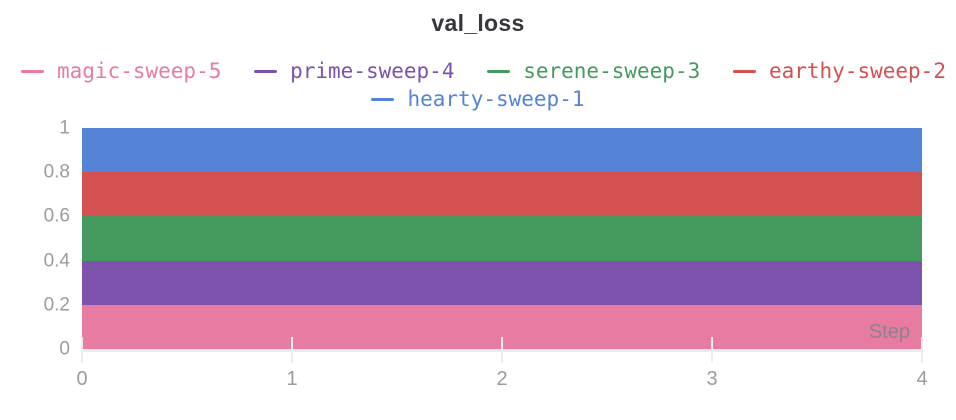 This screenshot has height=420, width=956. What do you see at coordinates (372, 71) in the screenshot?
I see `legend-label: prime-sweep-4` at bounding box center [372, 71].